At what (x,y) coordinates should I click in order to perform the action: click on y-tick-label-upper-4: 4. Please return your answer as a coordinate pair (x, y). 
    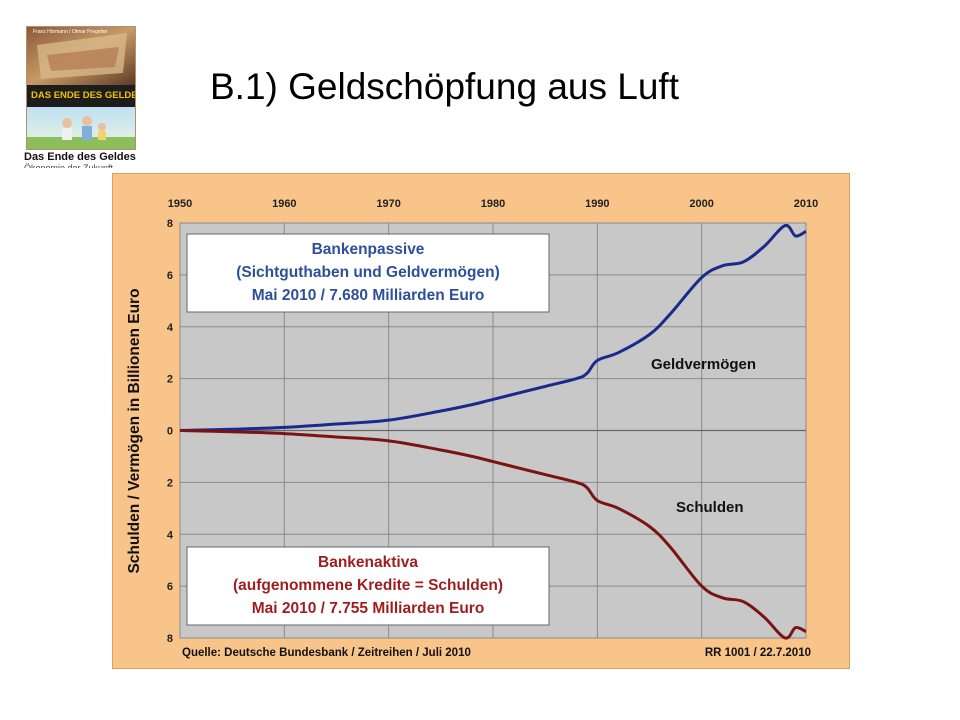
    Looking at the image, I should click on (170, 328).